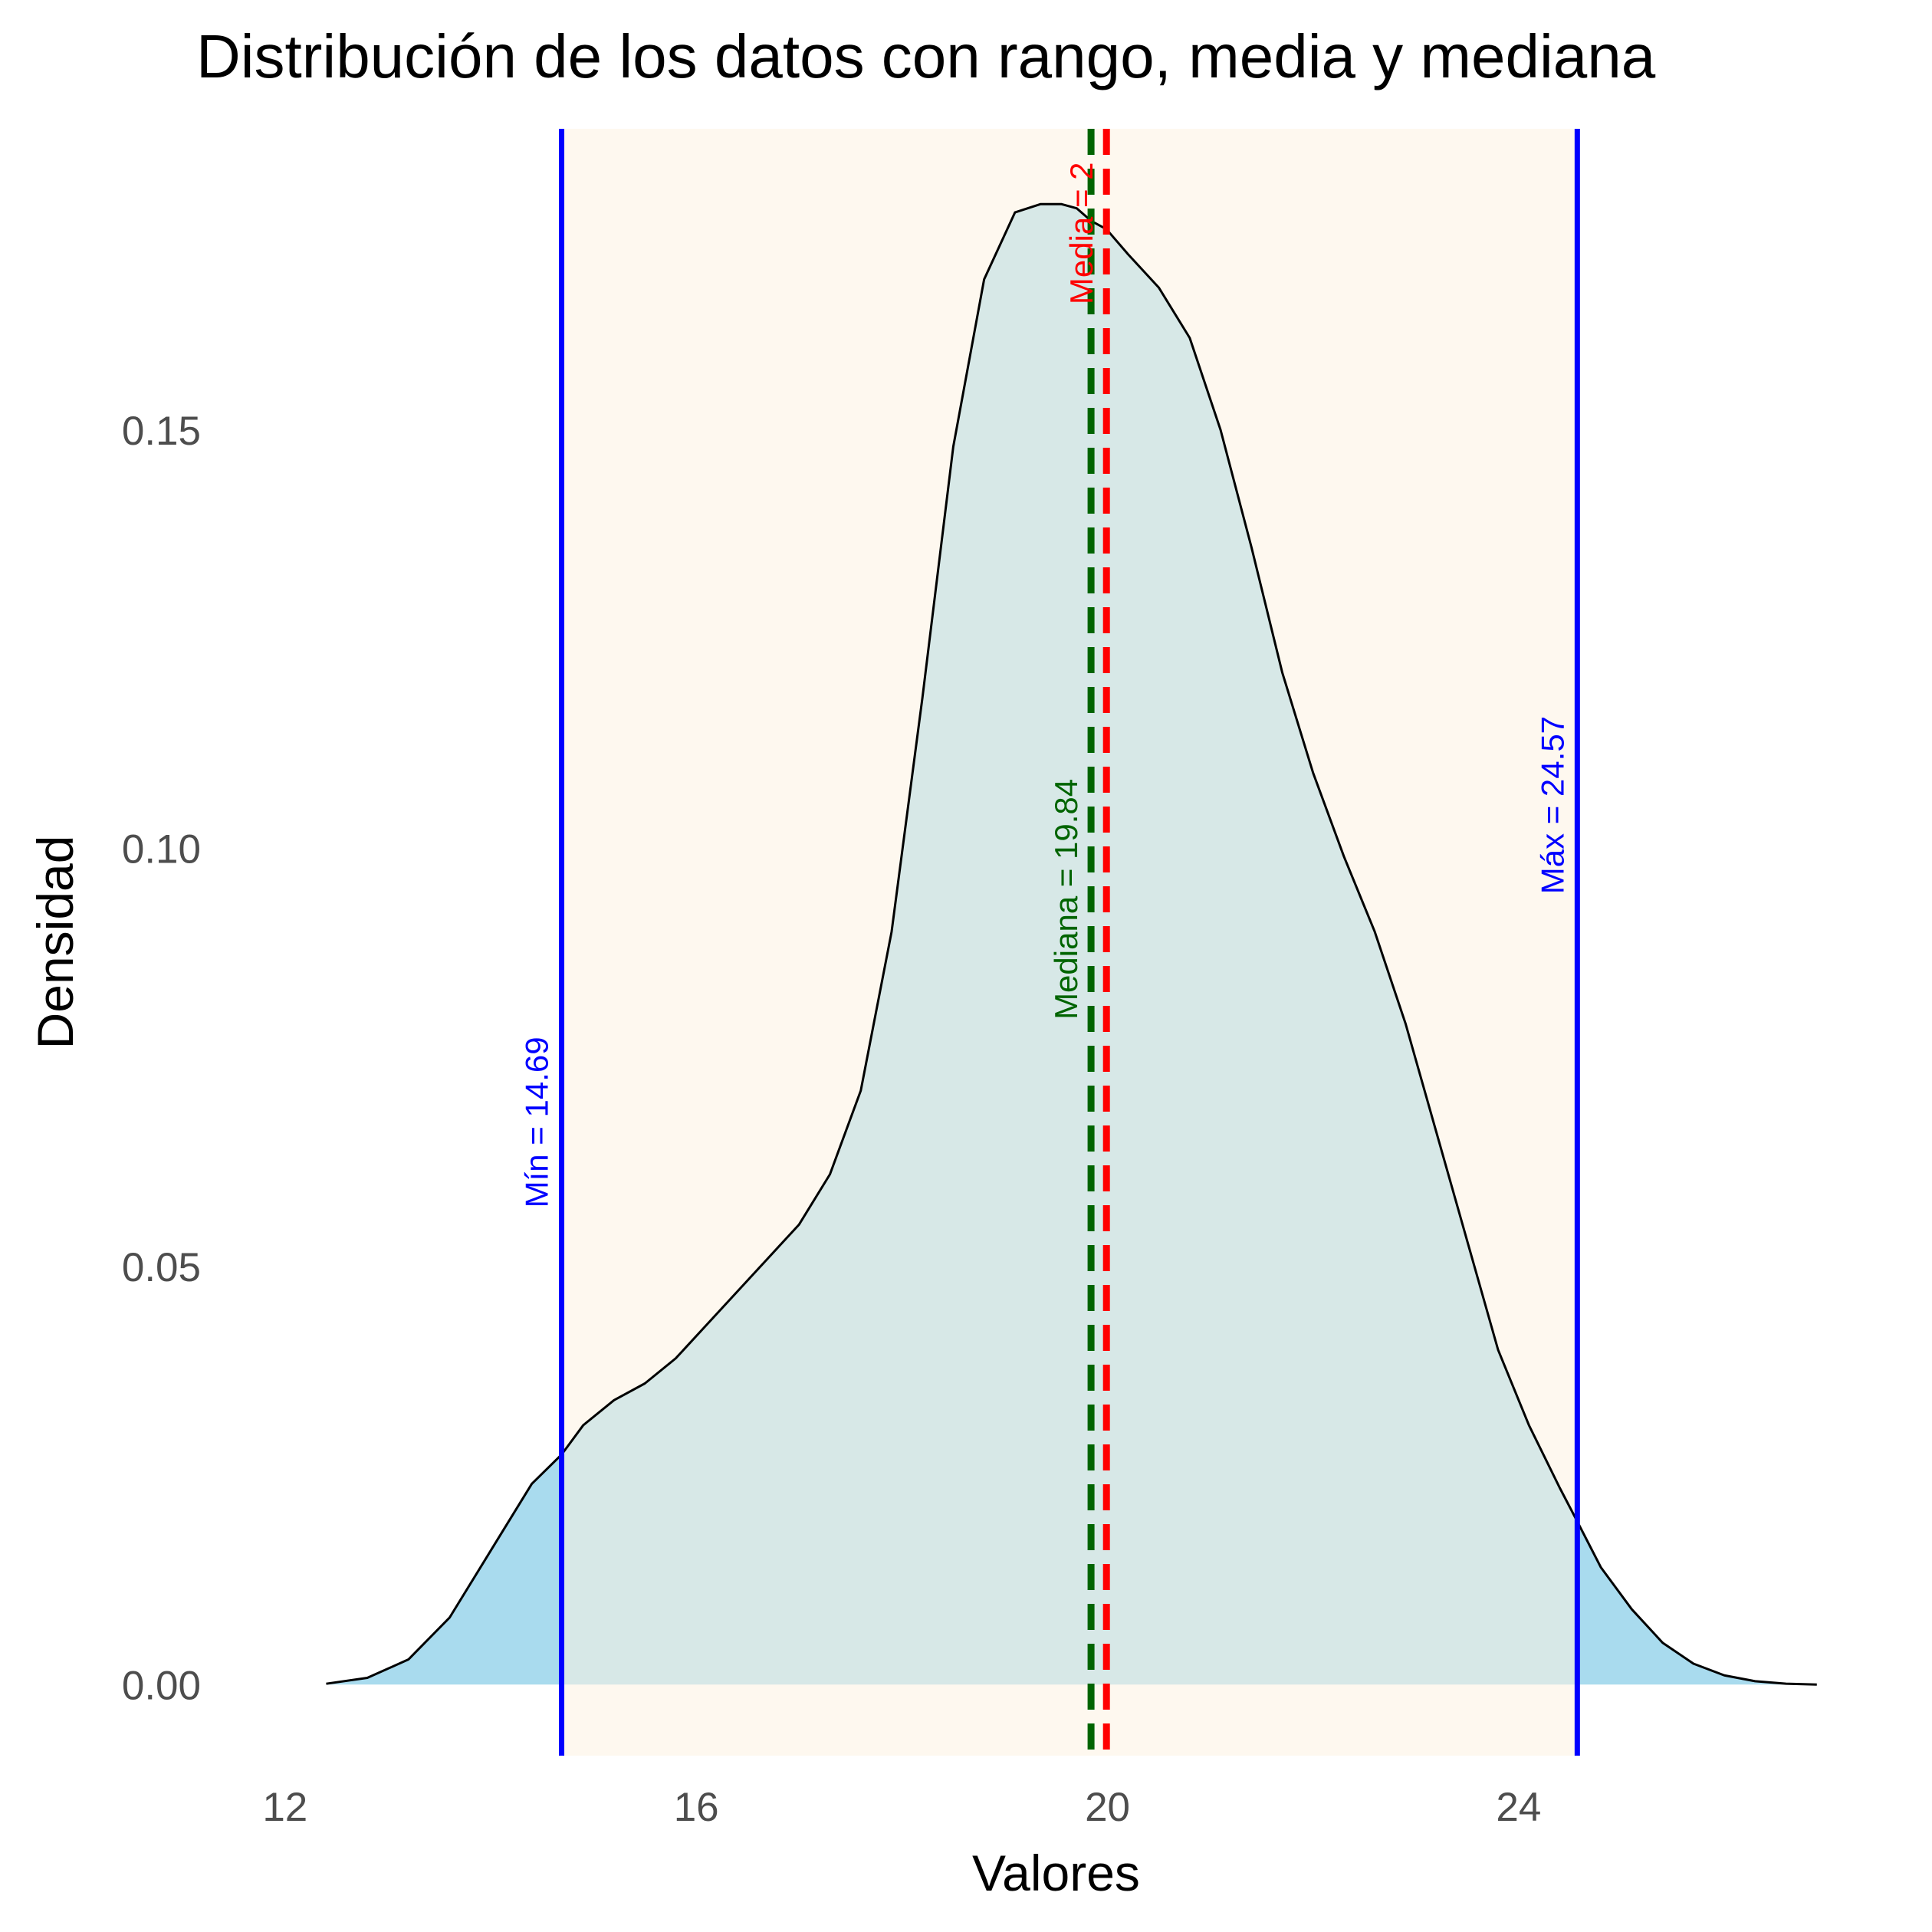  Describe the element at coordinates (1107, 1808) in the screenshot. I see `x-tick-label: 20` at that location.